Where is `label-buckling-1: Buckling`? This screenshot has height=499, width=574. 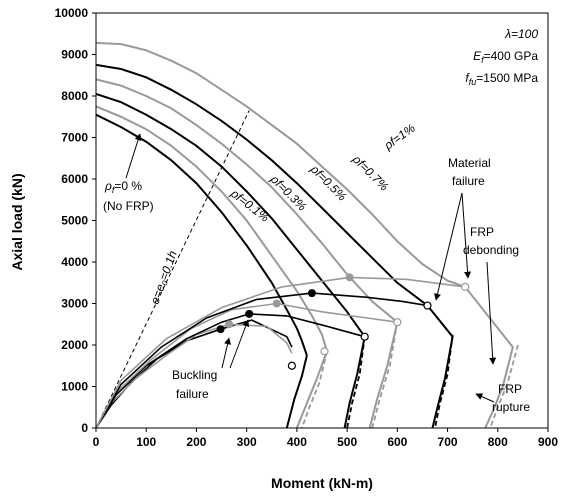 label-buckling-1: Buckling is located at coordinates (194, 375).